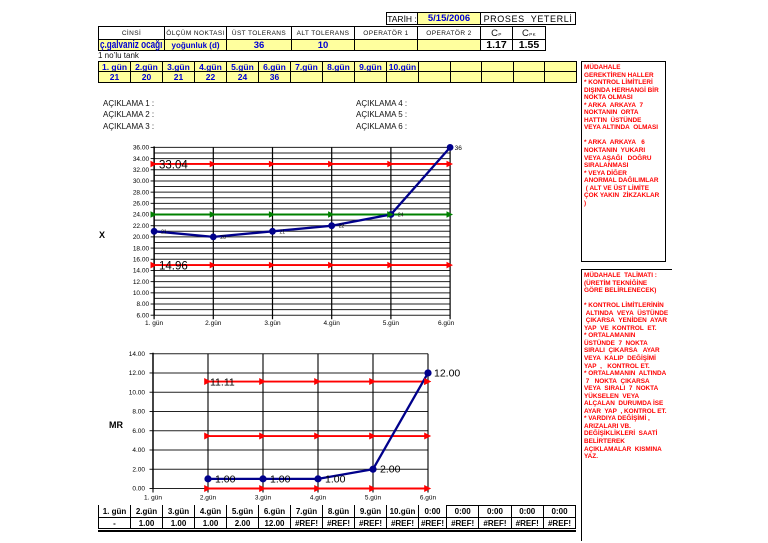  What do you see at coordinates (141, 248) in the screenshot?
I see `svg-text: 18.00` at bounding box center [141, 248].